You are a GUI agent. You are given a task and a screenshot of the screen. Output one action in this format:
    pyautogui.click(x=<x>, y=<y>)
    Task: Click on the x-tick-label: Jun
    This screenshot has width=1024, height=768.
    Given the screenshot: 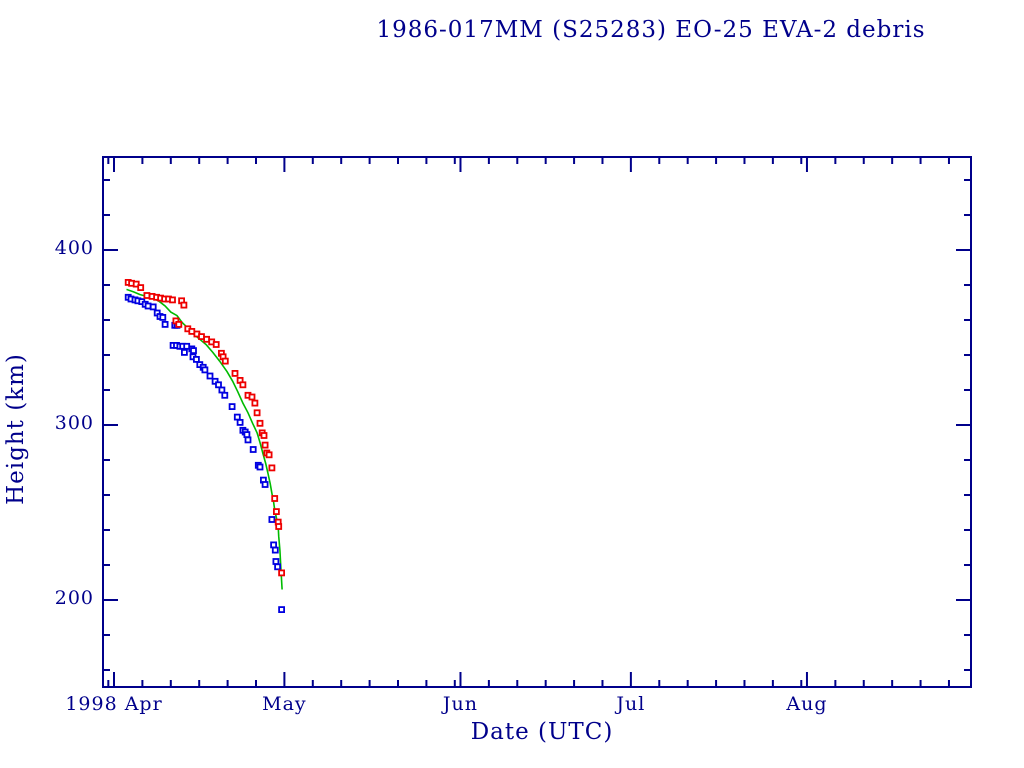 What is the action you would take?
    pyautogui.click(x=460, y=704)
    